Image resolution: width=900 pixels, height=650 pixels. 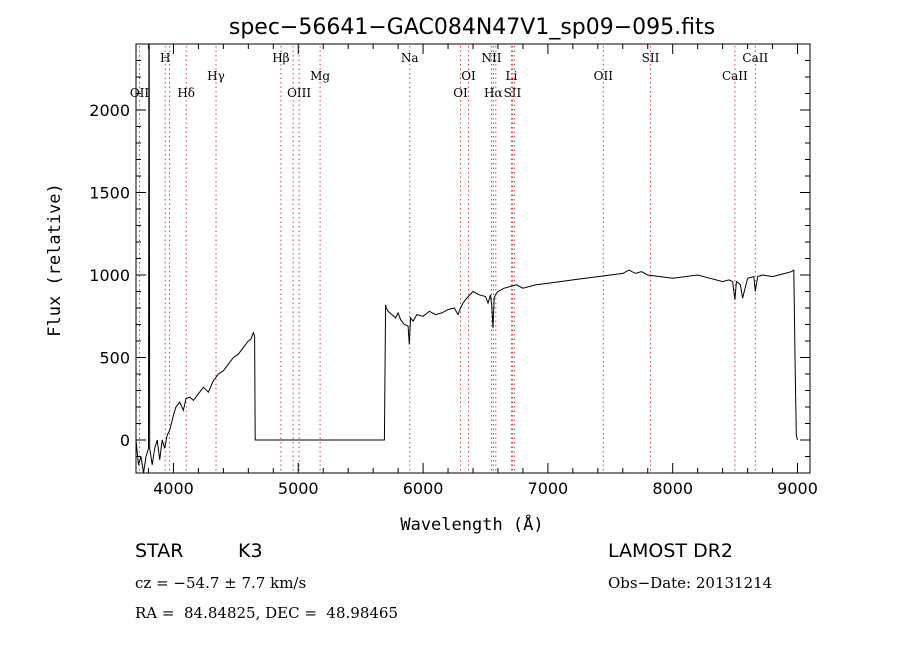 I want to click on tick-label: 9000, so click(x=797, y=488).